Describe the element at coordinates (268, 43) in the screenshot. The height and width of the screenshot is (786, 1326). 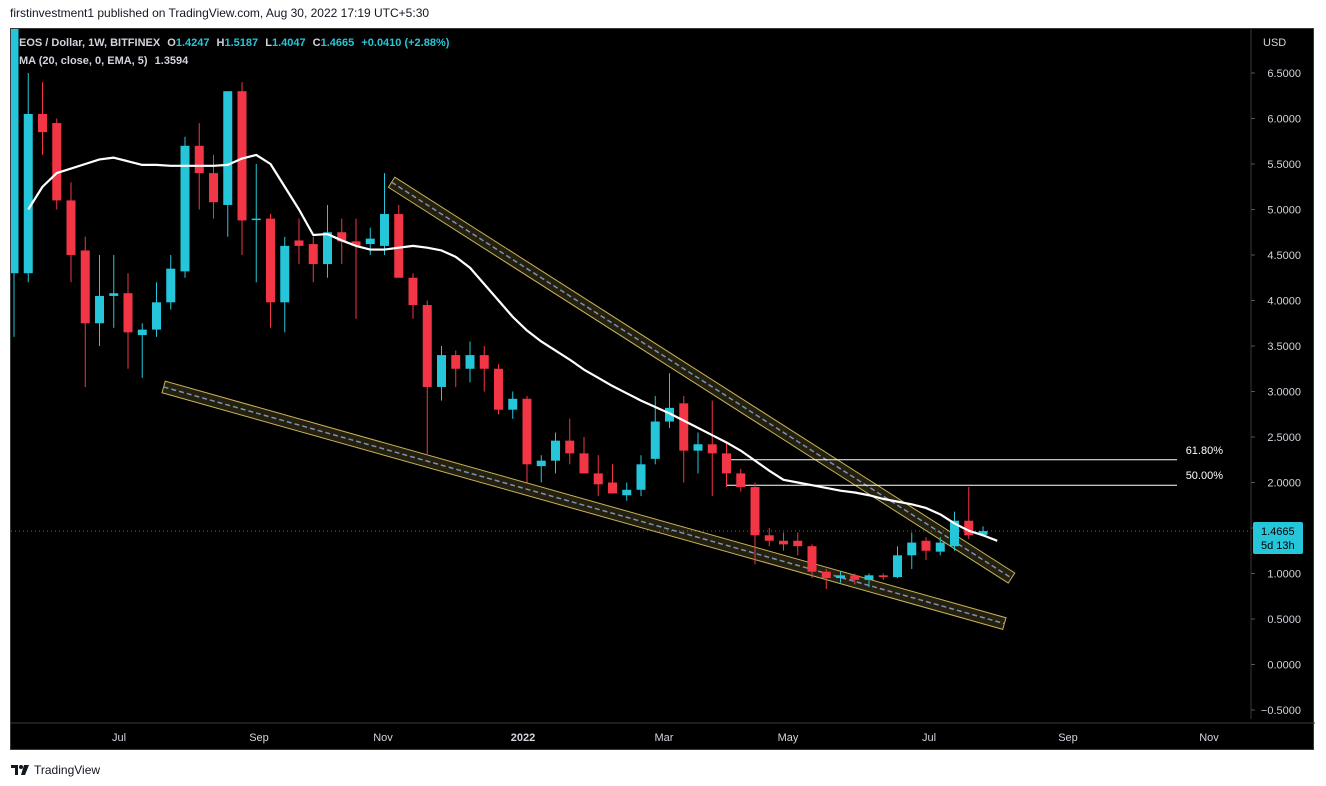
I see `low-label: L` at that location.